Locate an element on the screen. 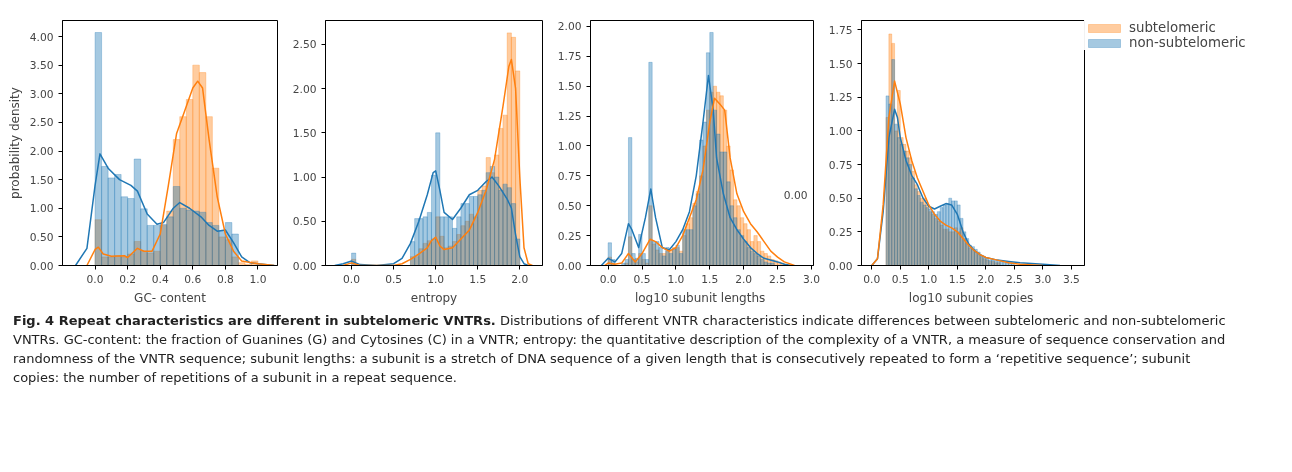  x-tick-label: 0.6 is located at coordinates (193, 279).